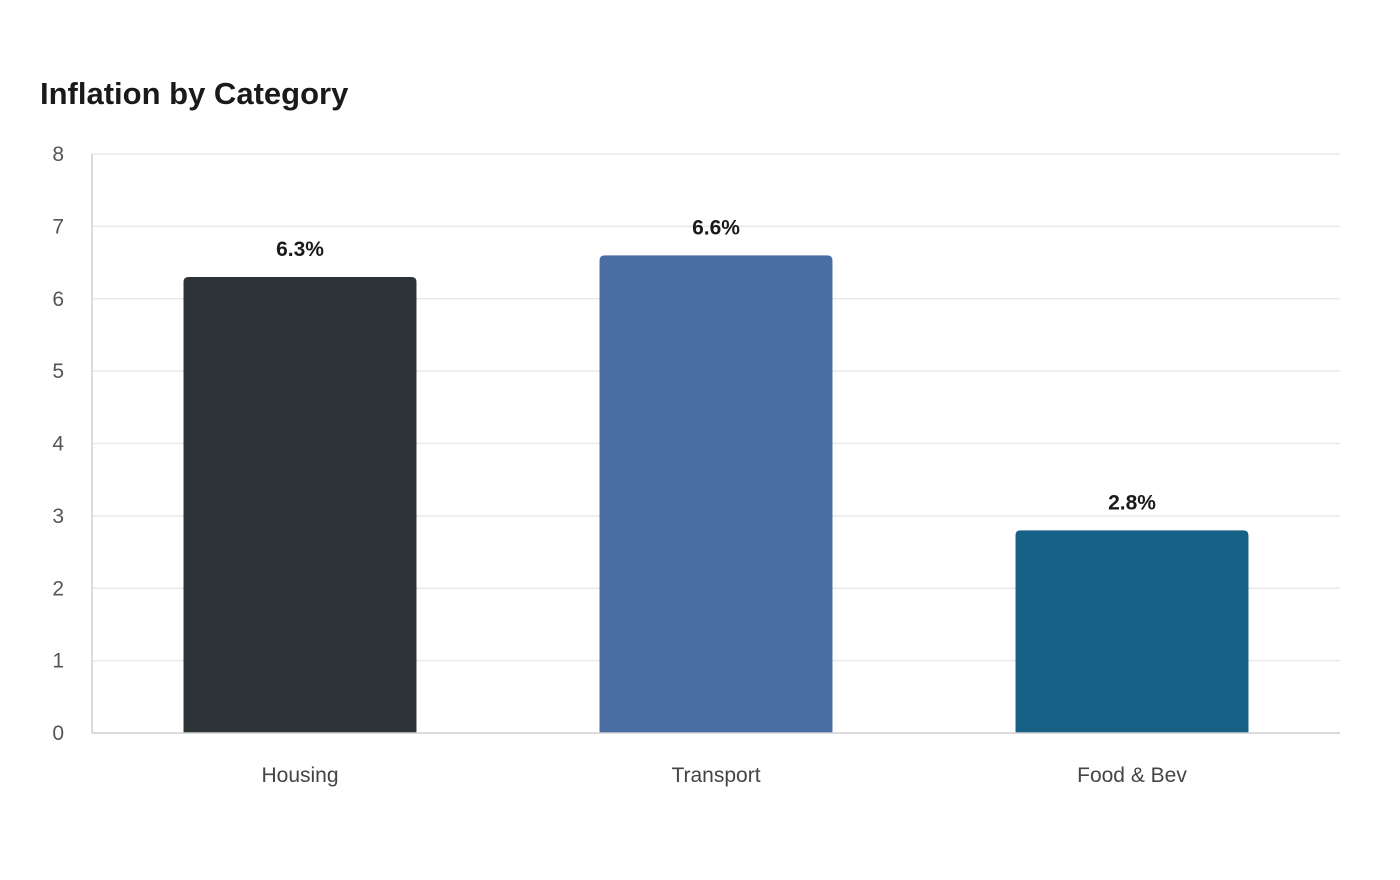 This screenshot has height=880, width=1400. Describe the element at coordinates (1132, 502) in the screenshot. I see `data-label: 2.8%` at that location.